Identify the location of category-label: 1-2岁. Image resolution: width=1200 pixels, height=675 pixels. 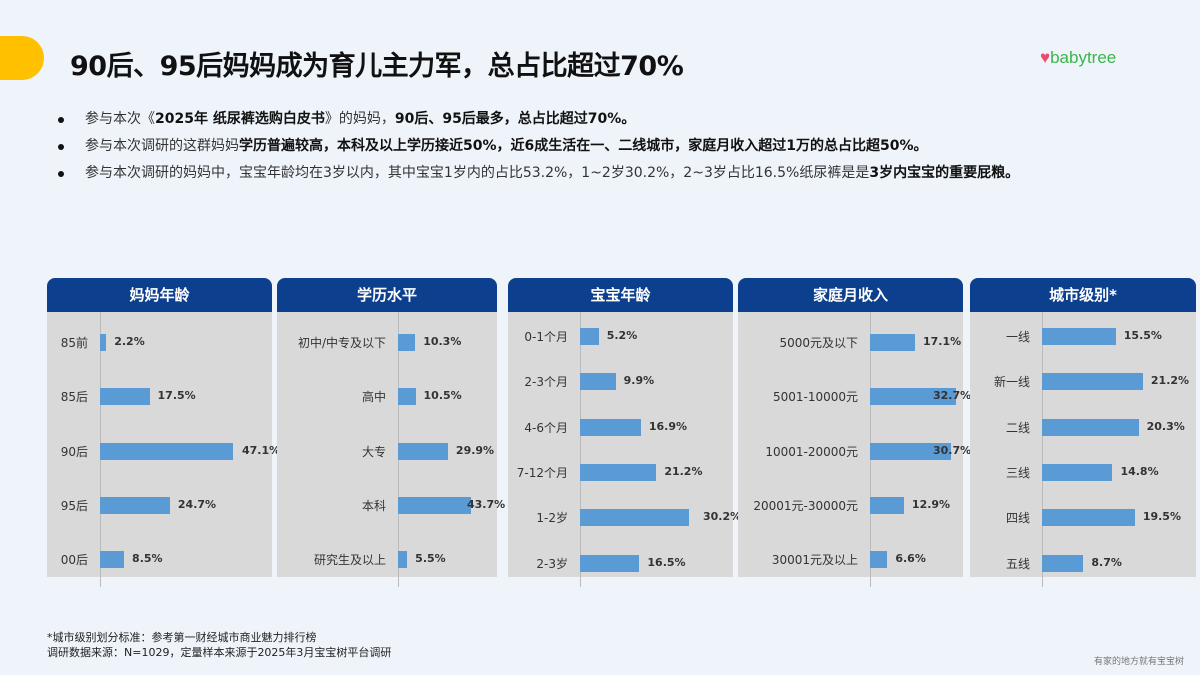
(552, 518).